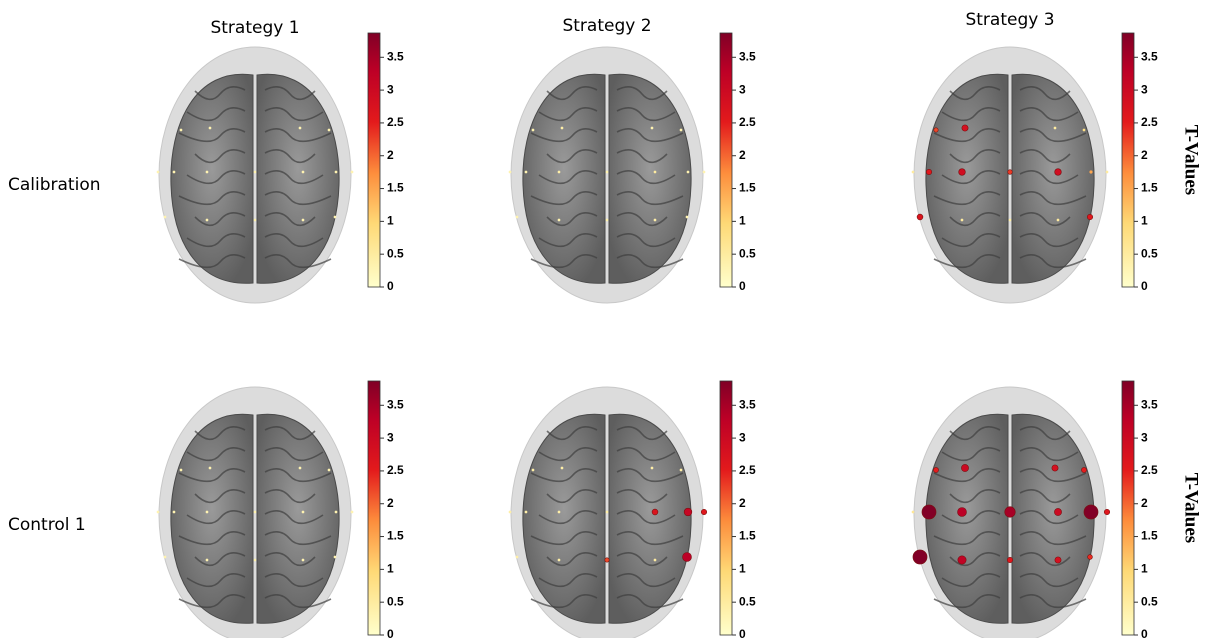 This screenshot has height=642, width=1207. I want to click on row-label: Control 1, so click(47, 525).